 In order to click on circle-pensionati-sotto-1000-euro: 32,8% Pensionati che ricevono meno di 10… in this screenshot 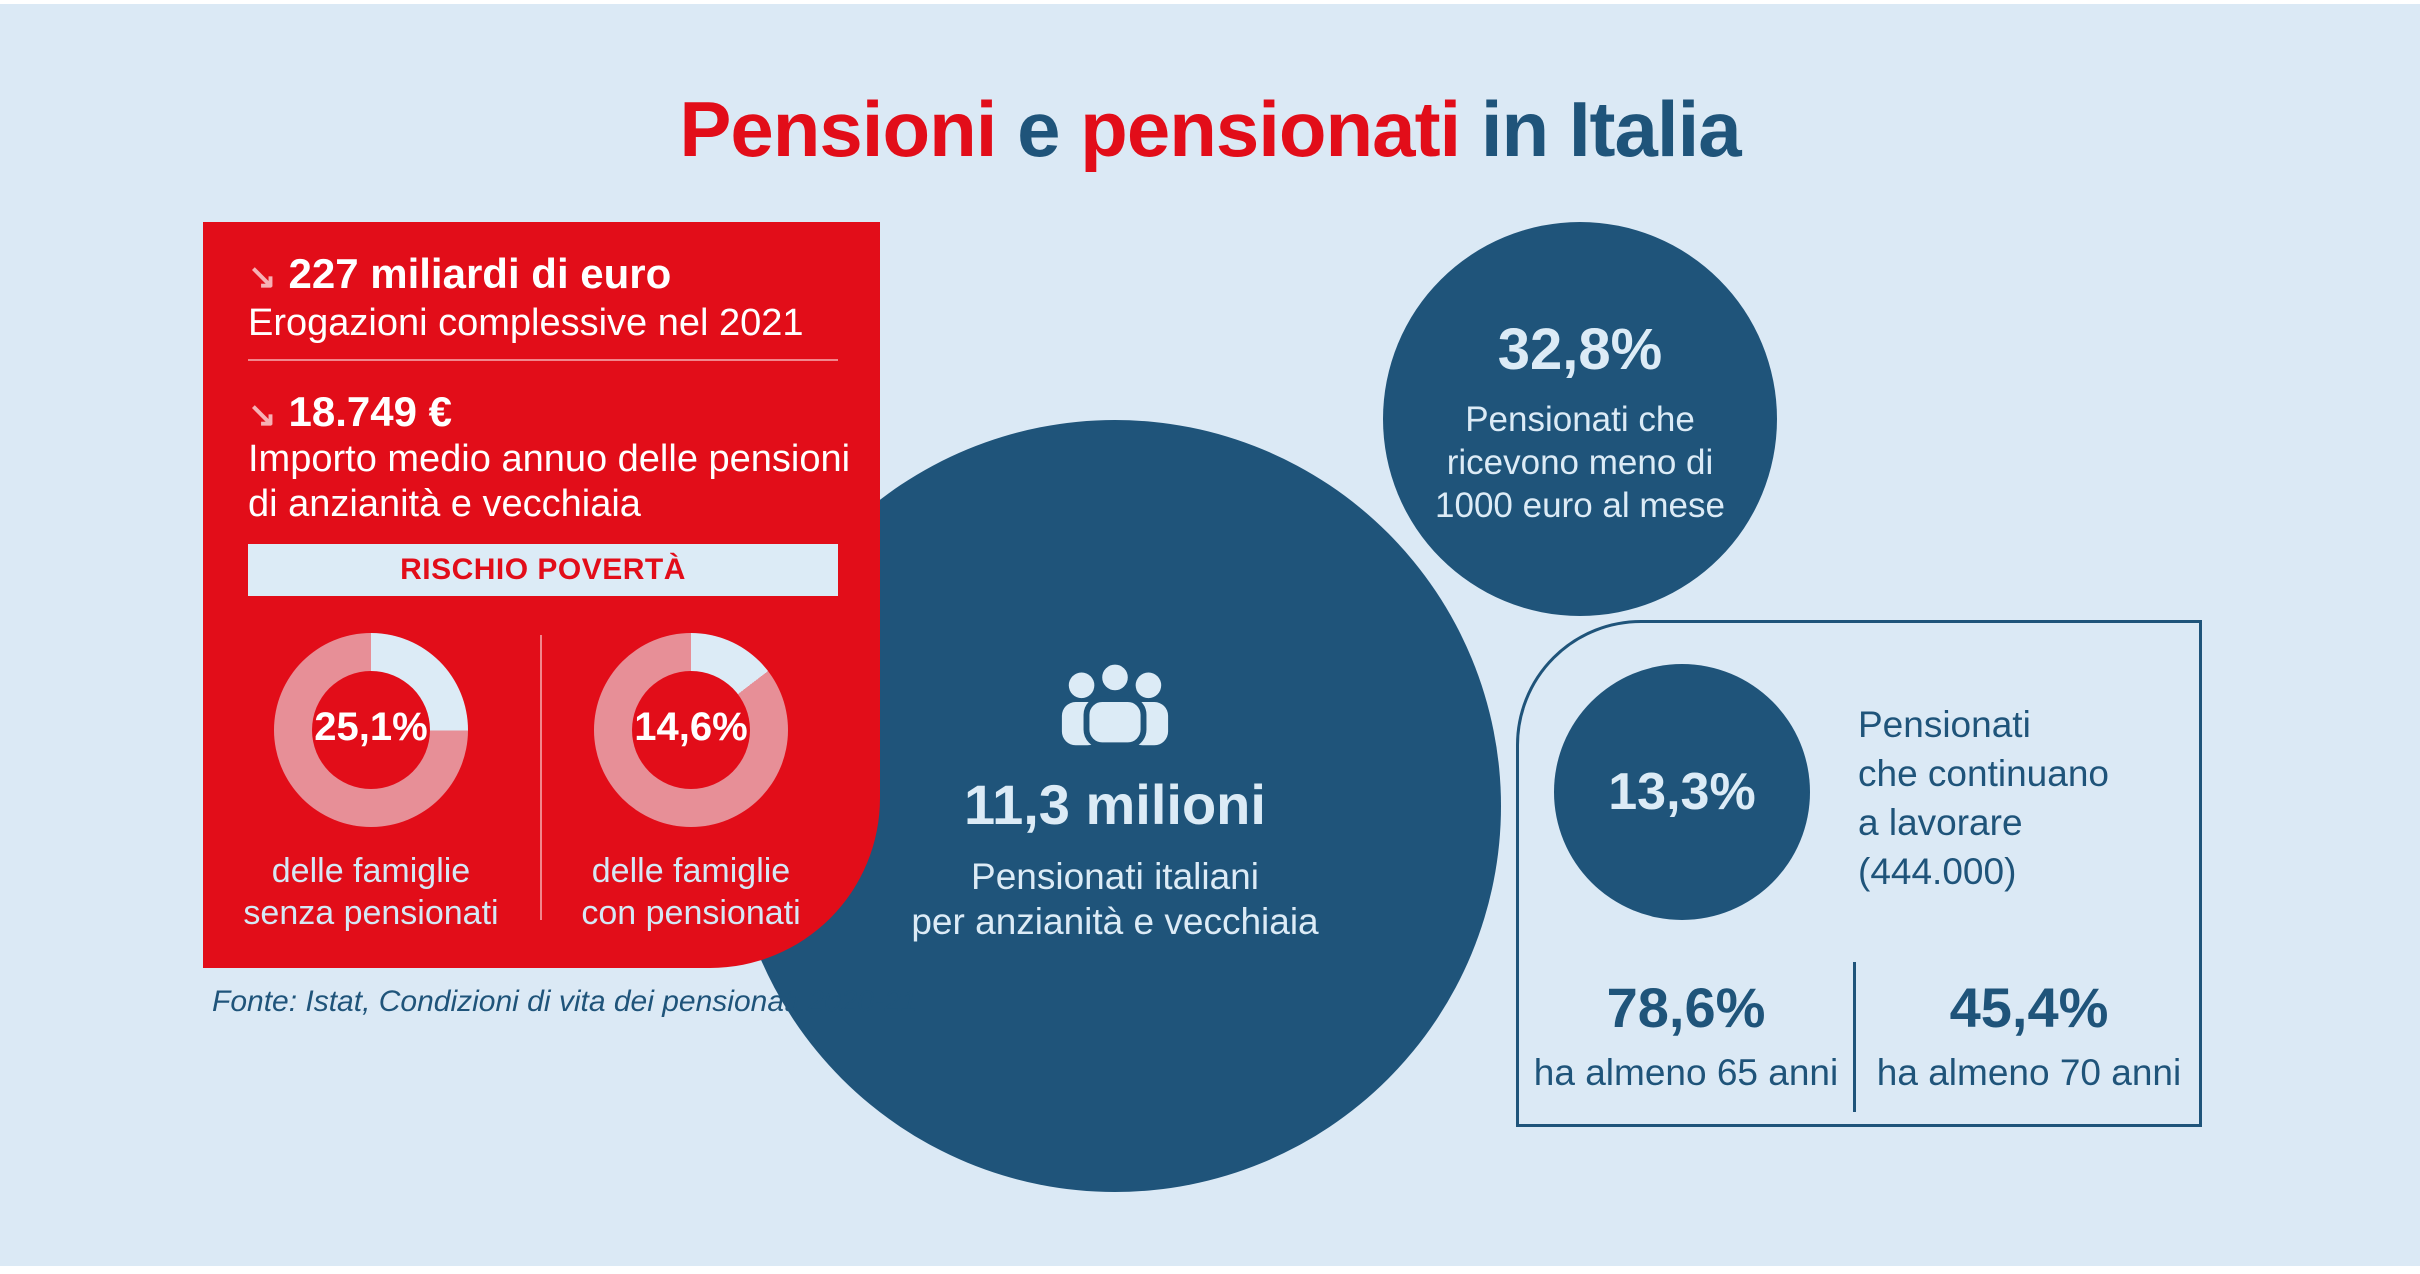, I will do `click(1580, 419)`.